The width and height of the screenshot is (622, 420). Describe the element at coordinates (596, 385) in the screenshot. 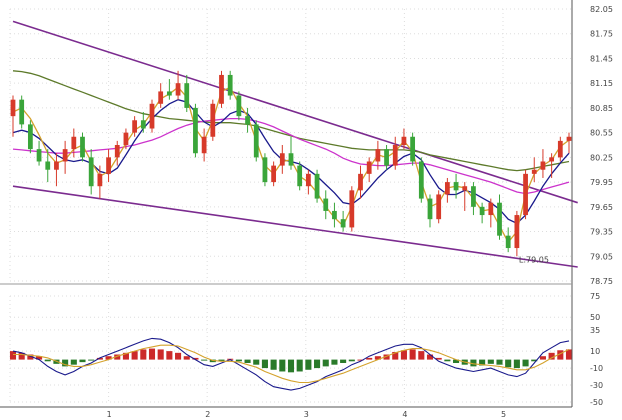

I see `indicator-y-tick-label: -30` at that location.